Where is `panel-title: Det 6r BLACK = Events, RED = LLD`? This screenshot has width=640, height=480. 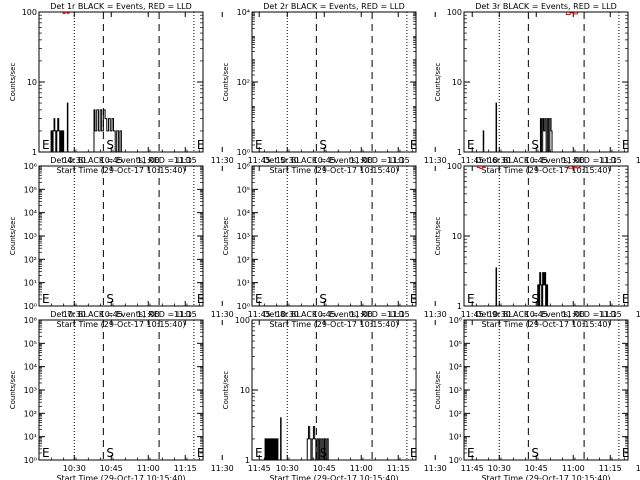 panel-title: Det 6r BLACK = Events, RED = LLD is located at coordinates (546, 160).